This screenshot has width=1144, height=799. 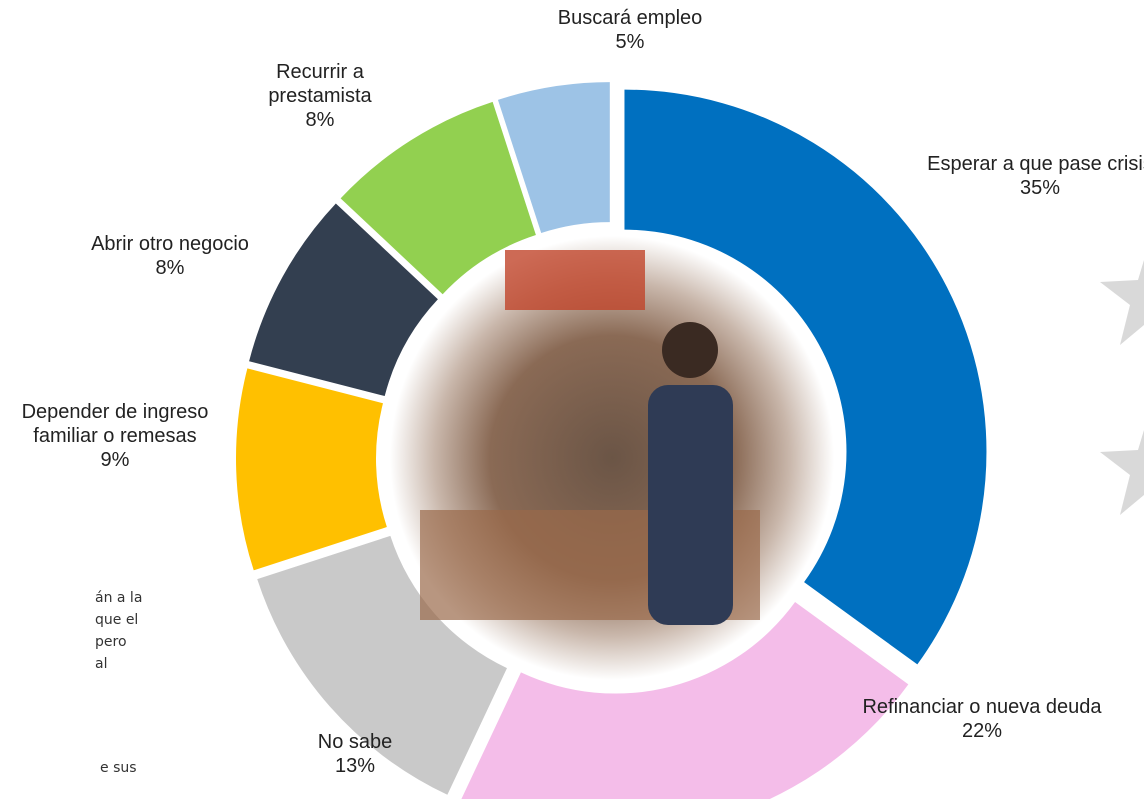 What do you see at coordinates (355, 742) in the screenshot?
I see `category-label: No sabe` at bounding box center [355, 742].